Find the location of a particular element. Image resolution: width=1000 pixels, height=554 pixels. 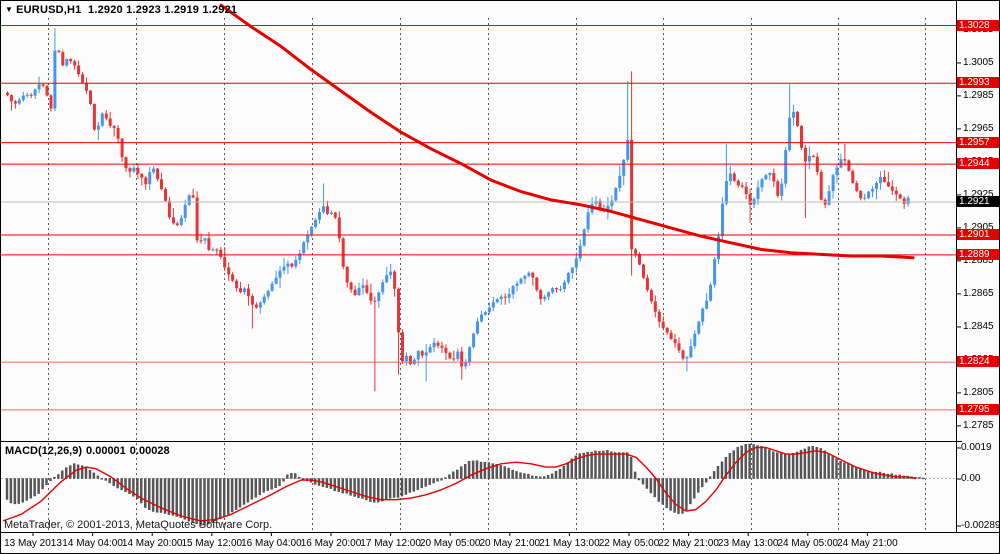

price-axis-surface is located at coordinates (978, 266).